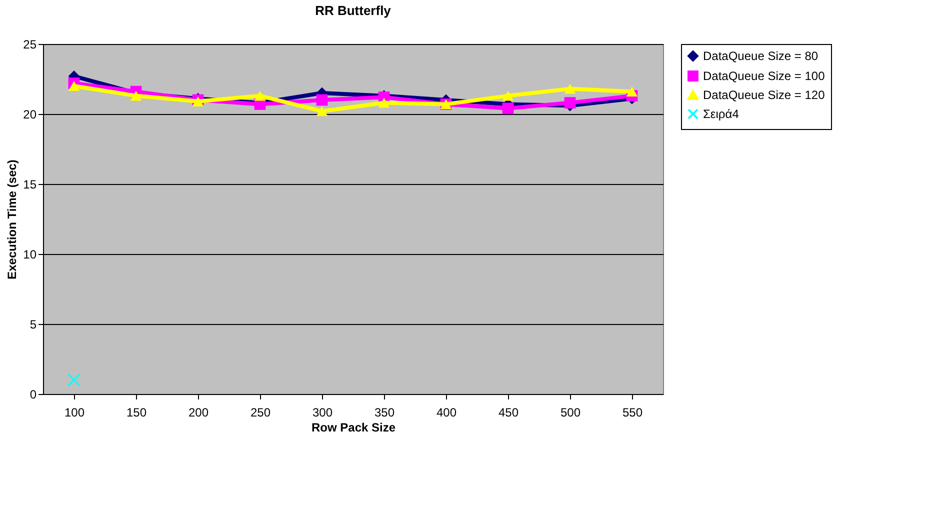 The image size is (941, 513). What do you see at coordinates (30, 115) in the screenshot?
I see `y-tick-label: 20` at bounding box center [30, 115].